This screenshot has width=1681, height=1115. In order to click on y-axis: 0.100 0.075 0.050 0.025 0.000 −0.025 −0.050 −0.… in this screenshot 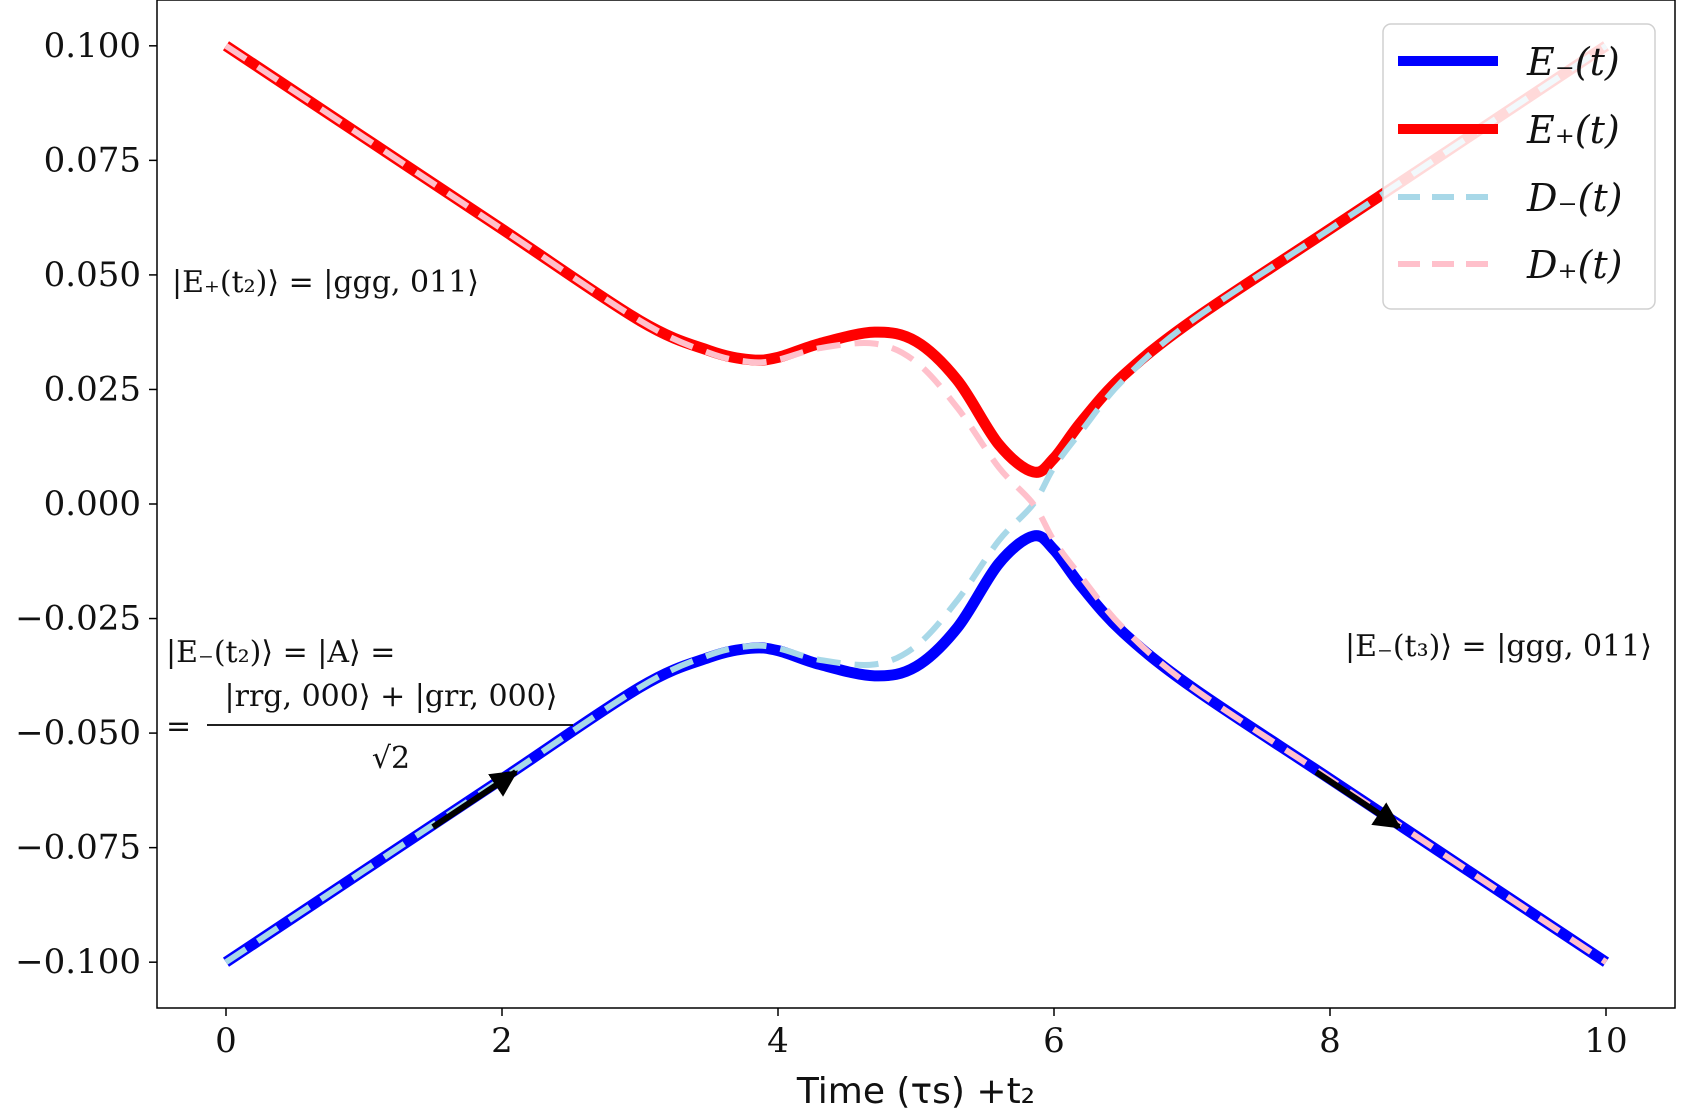, I will do `click(86, 504)`.